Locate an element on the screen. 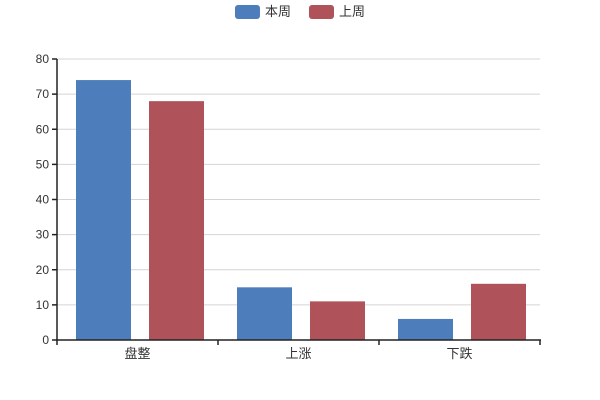 The image size is (600, 400). bar-本周-下跌 is located at coordinates (425, 329).